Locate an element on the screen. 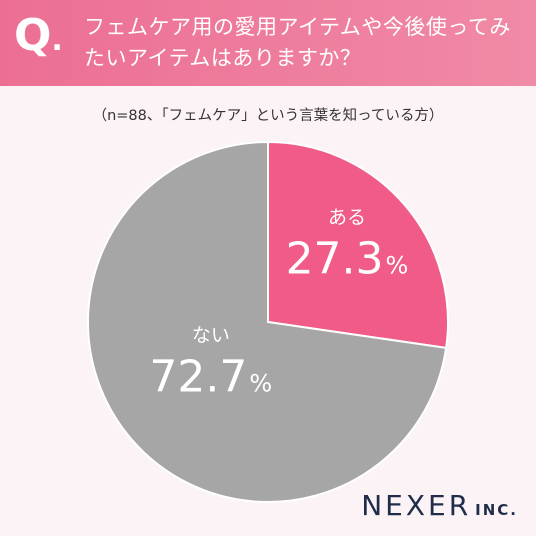 Image resolution: width=536 pixels, height=536 pixels. slice-value-yes: 27.3% is located at coordinates (347, 259).